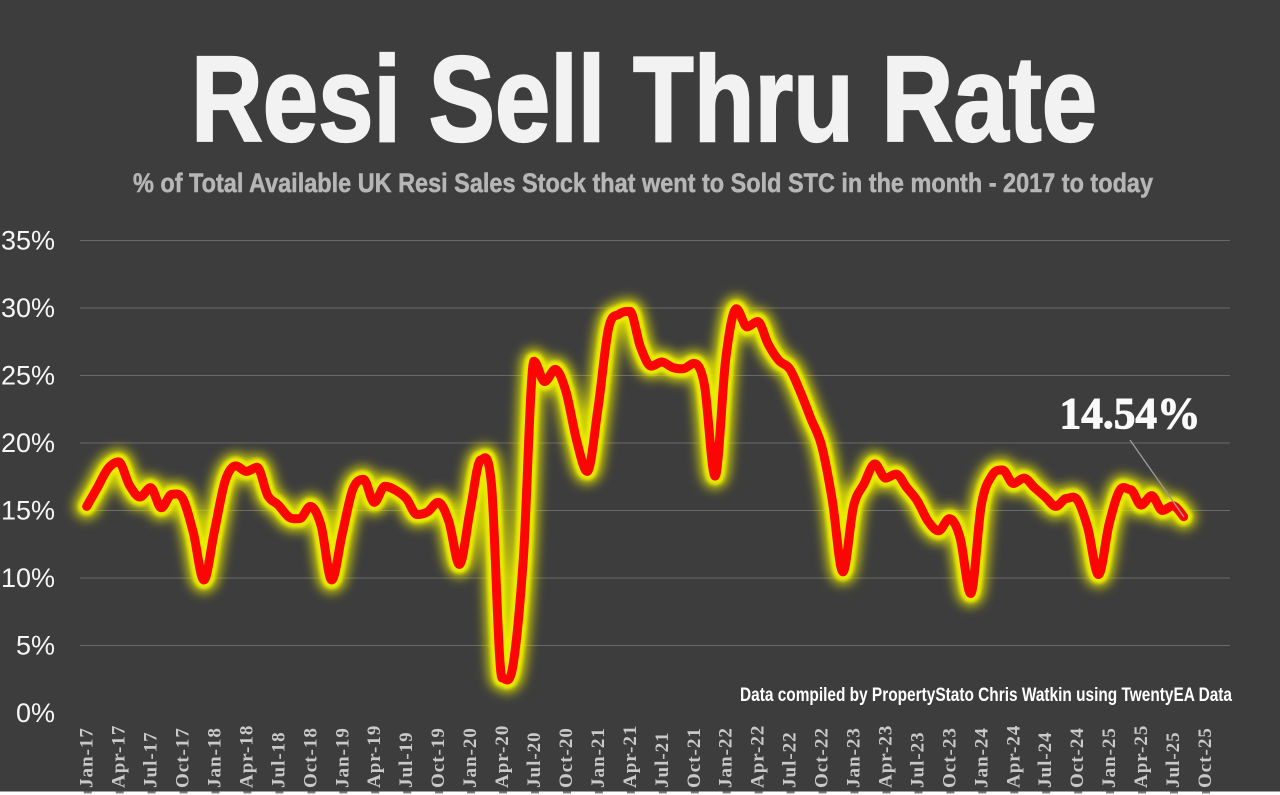 The width and height of the screenshot is (1280, 795). What do you see at coordinates (726, 757) in the screenshot?
I see `svg-text: Jan-22` at bounding box center [726, 757].